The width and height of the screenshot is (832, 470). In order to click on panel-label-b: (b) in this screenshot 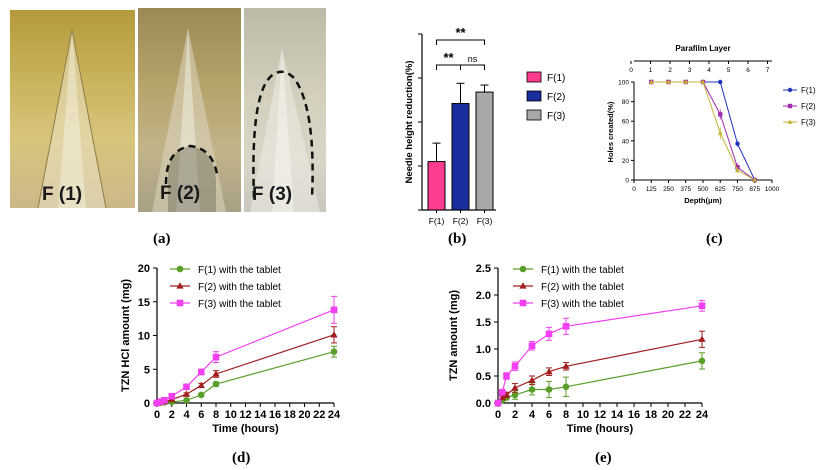, I will do `click(457, 239)`.